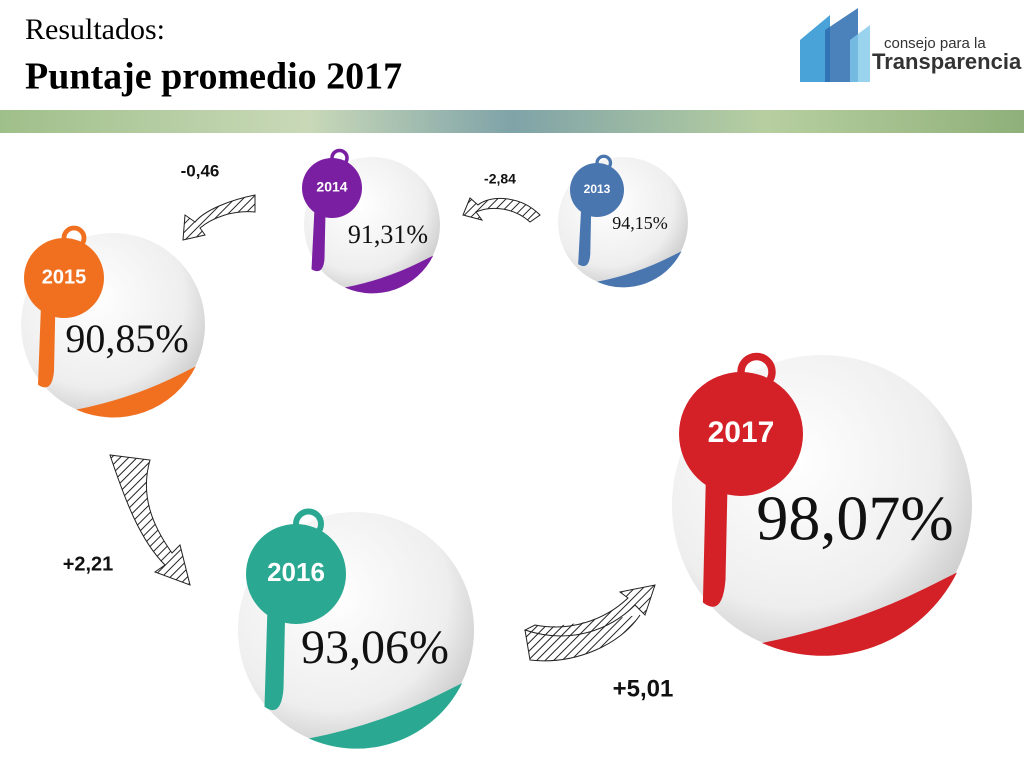  What do you see at coordinates (854, 518) in the screenshot?
I see `score-value: 98,07%` at bounding box center [854, 518].